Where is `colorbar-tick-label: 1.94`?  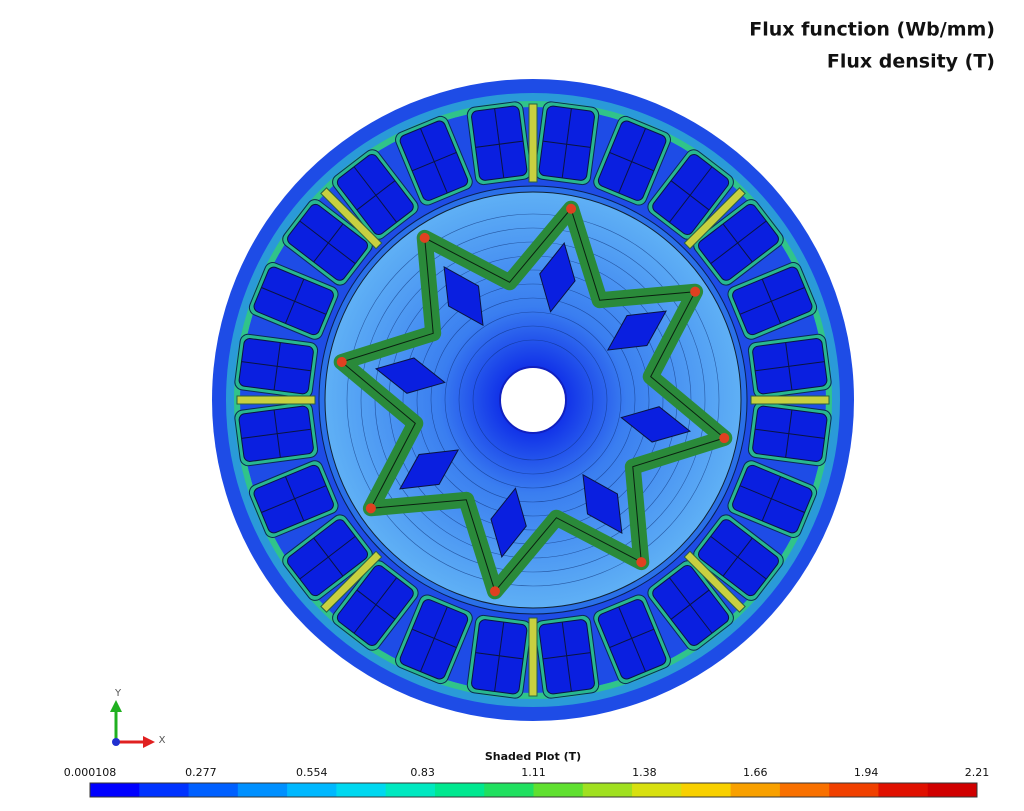 colorbar-tick-label: 1.94 is located at coordinates (866, 772).